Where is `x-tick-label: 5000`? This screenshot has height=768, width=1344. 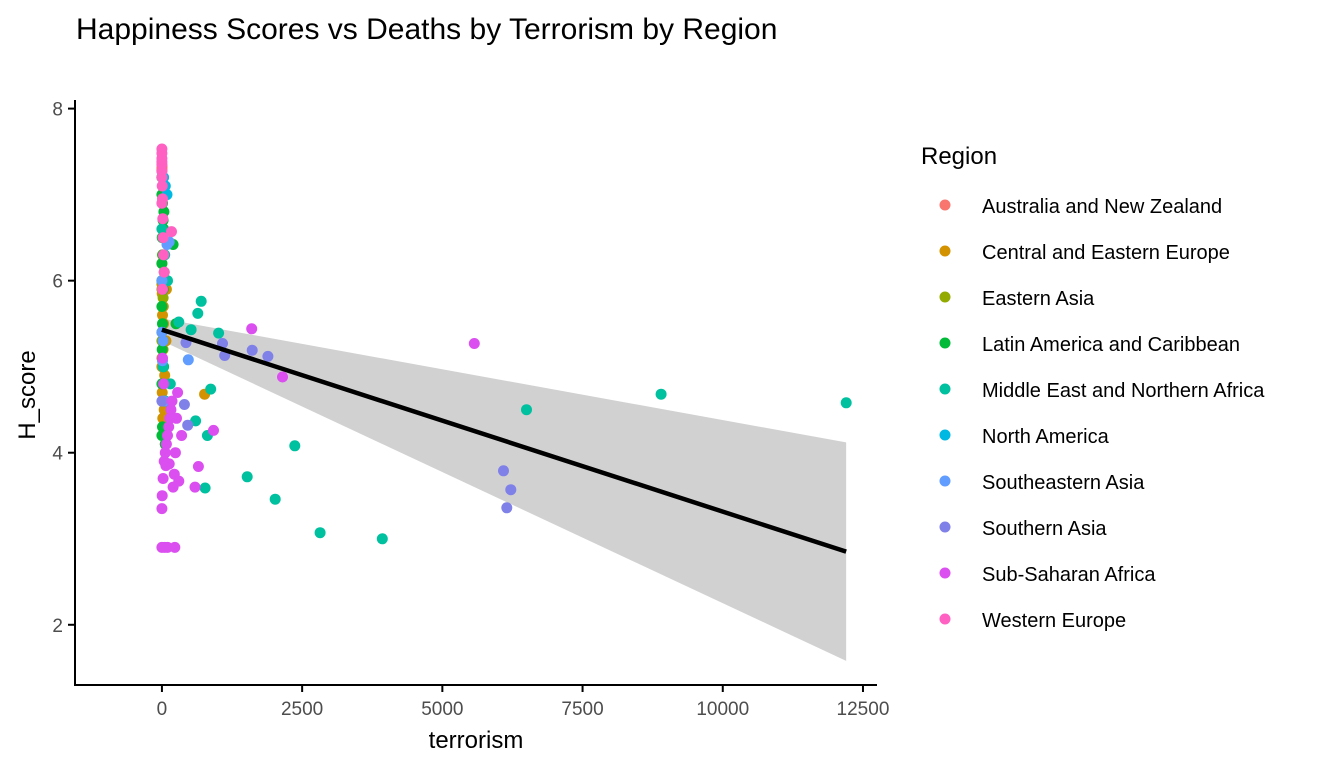 x-tick-label: 5000 is located at coordinates (442, 709).